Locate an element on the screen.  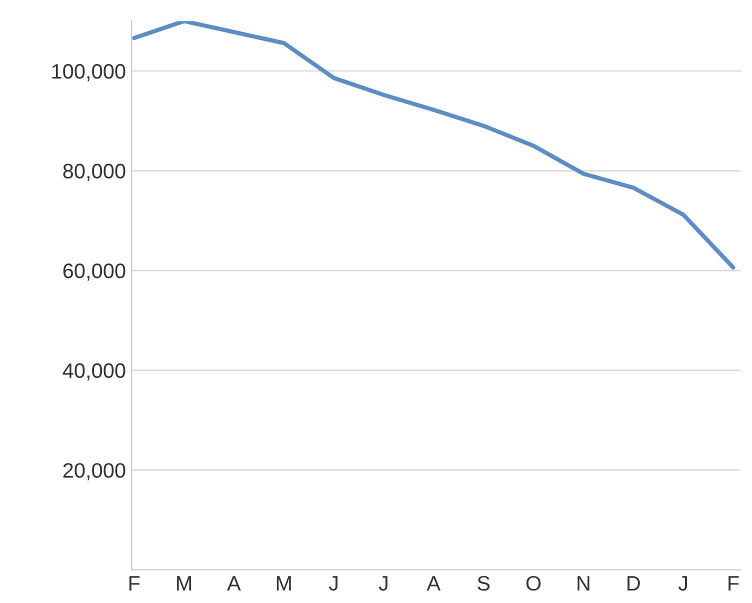
y-tick-label: 40,000 is located at coordinates (94, 372).